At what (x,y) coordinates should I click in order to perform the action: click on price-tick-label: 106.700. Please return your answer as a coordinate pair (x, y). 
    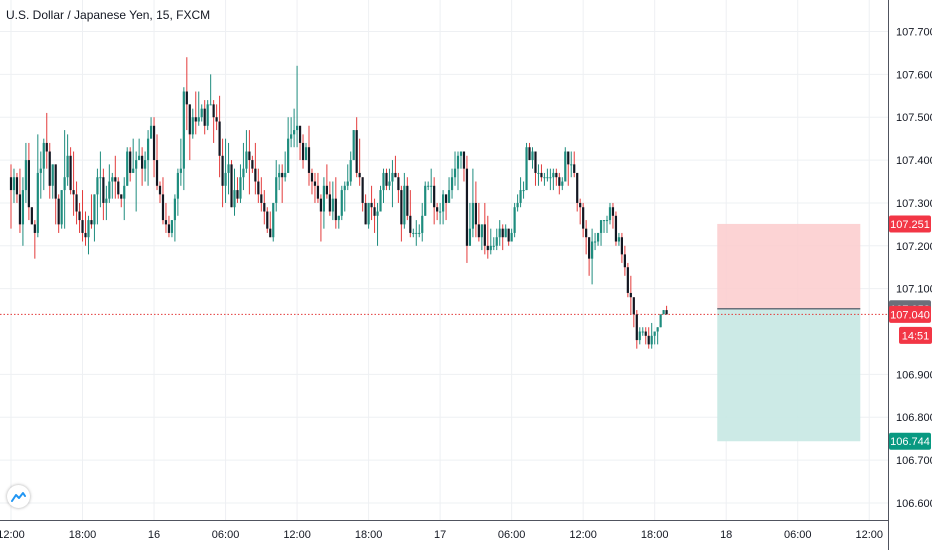
    Looking at the image, I should click on (914, 461).